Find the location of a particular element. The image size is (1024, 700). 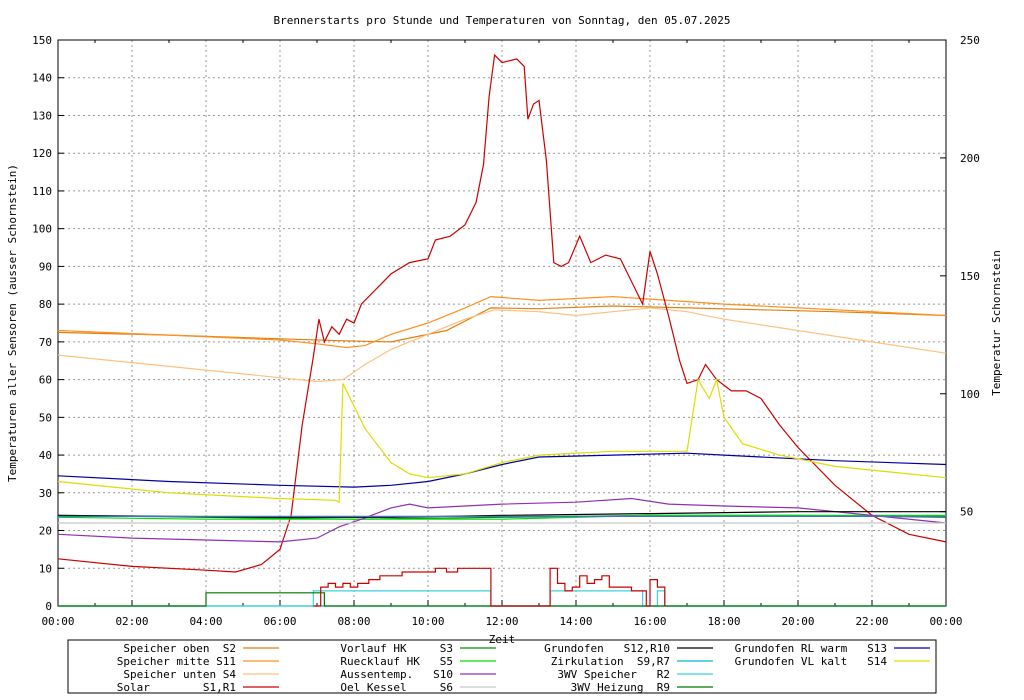

x-tick-label: 22:00 is located at coordinates (871, 621).